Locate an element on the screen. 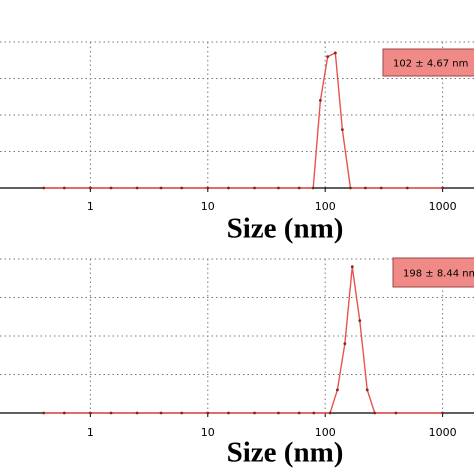 Image resolution: width=474 pixels, height=474 pixels. annotation: 102 ± 4.67 nm is located at coordinates (430, 64).